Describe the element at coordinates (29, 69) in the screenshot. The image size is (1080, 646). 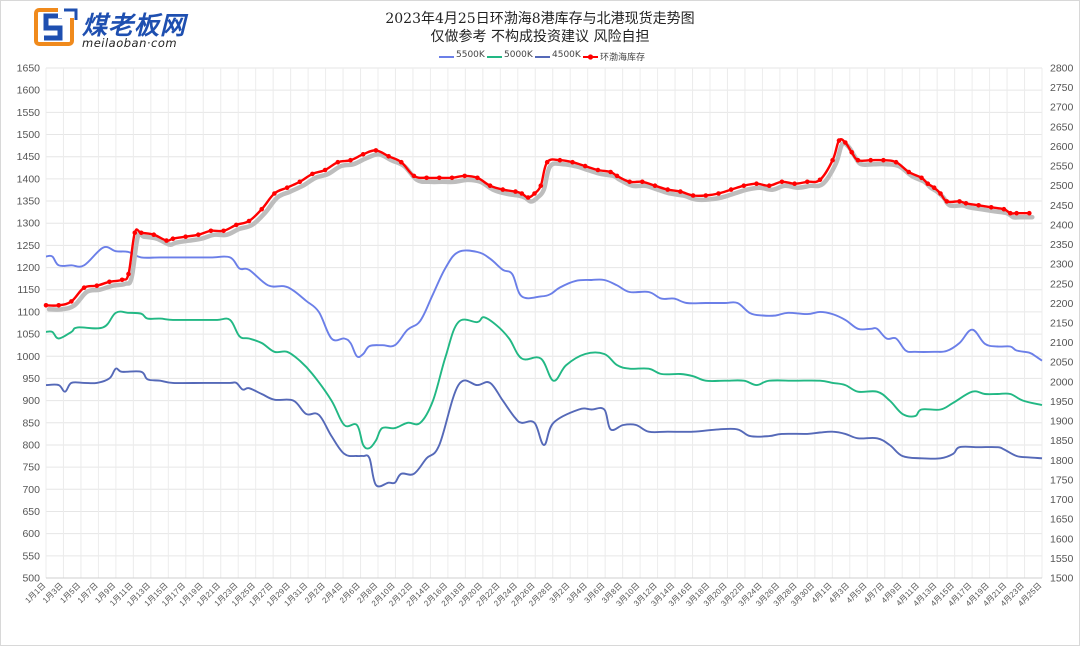
I see `y-tick-label-left: 1650` at that location.